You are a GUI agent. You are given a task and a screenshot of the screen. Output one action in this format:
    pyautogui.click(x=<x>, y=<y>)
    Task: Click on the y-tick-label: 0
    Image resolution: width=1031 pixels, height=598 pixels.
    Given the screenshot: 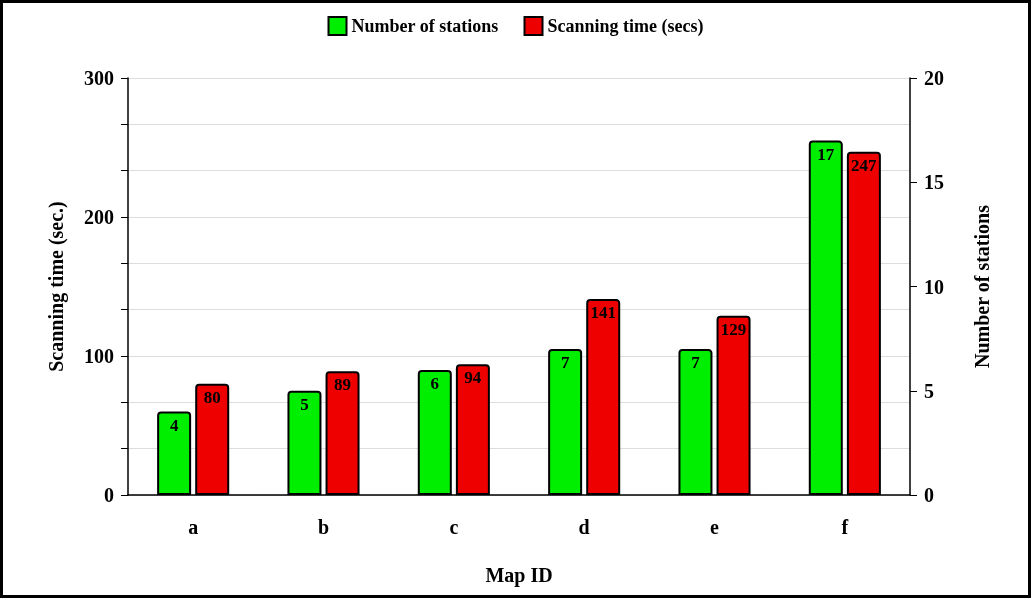 What is the action you would take?
    pyautogui.click(x=109, y=495)
    